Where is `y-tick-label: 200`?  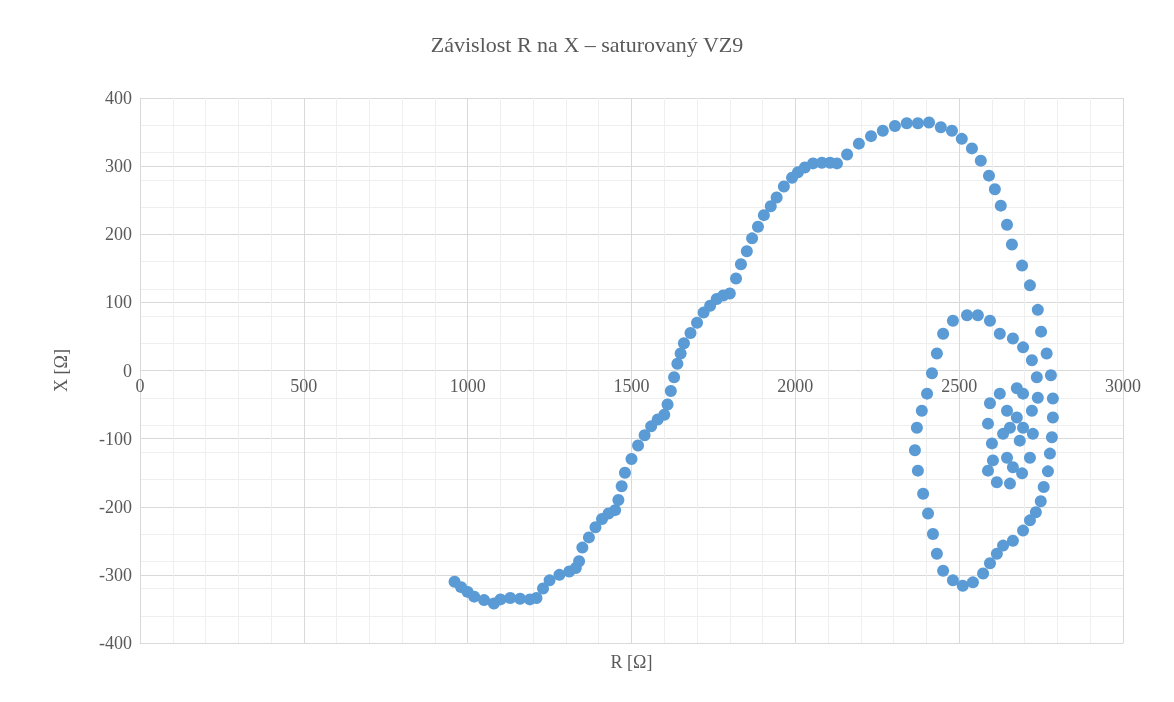
y-tick-label: 200 is located at coordinates (118, 234).